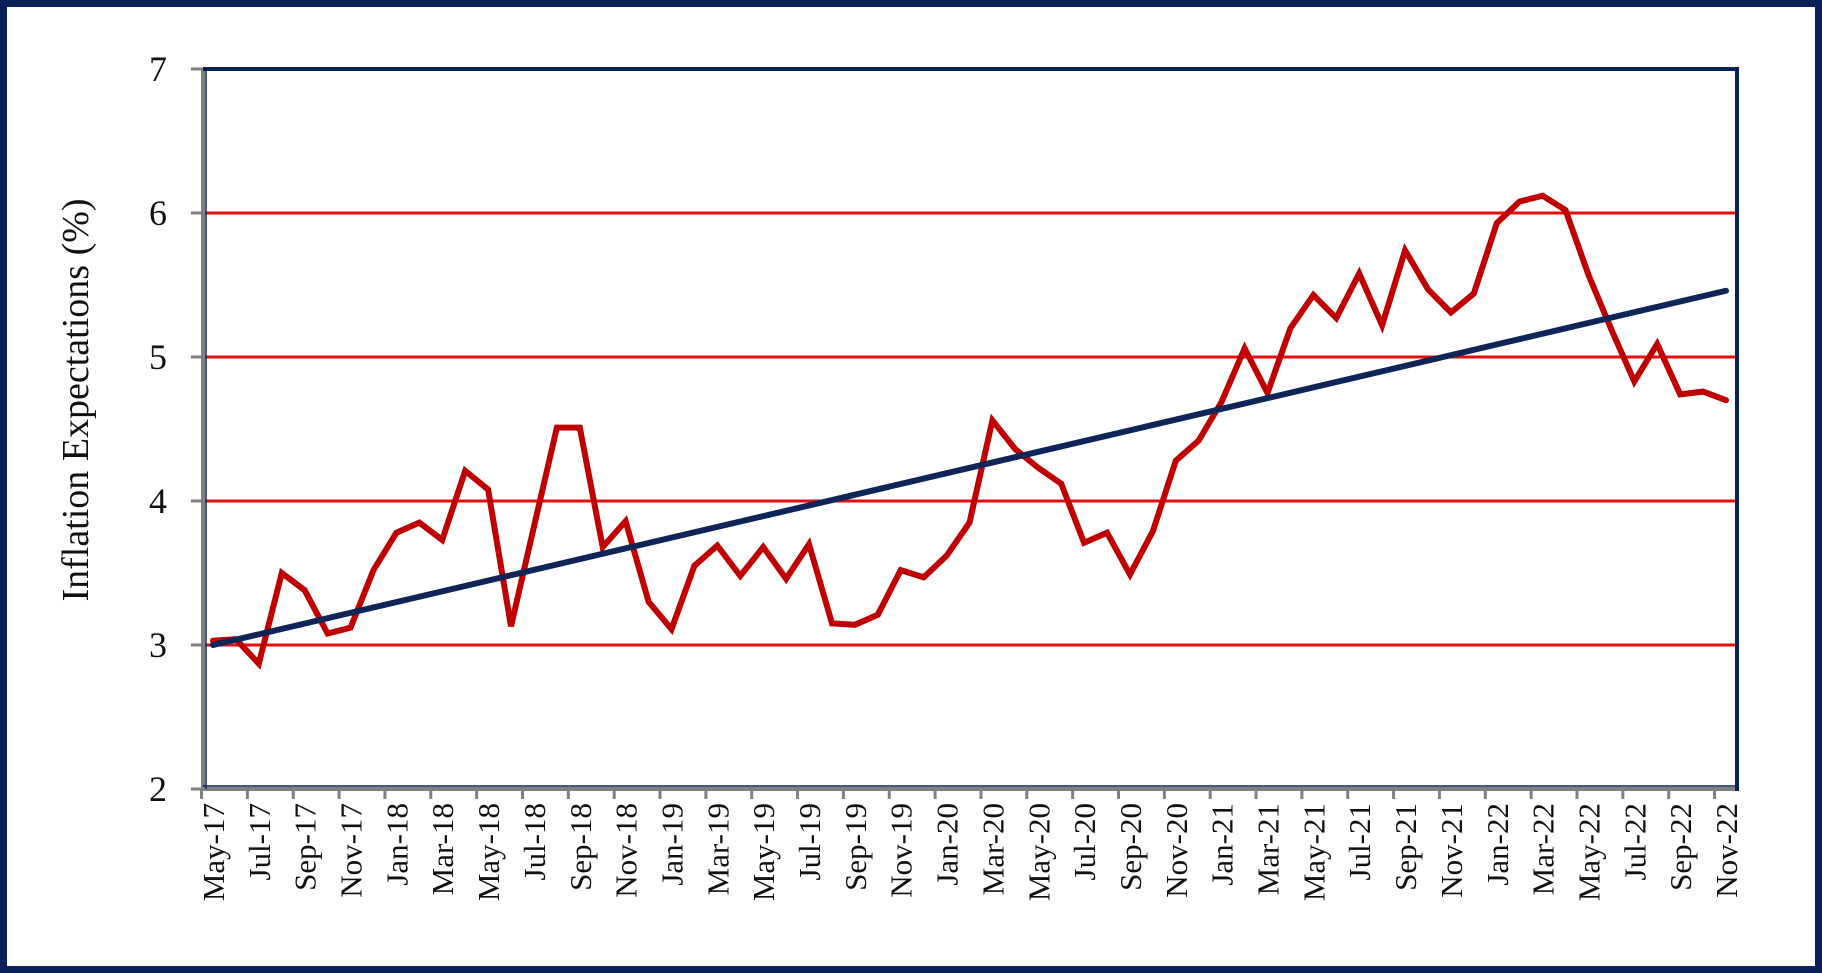  I want to click on x-tick-label: Jan-18, so click(396, 844).